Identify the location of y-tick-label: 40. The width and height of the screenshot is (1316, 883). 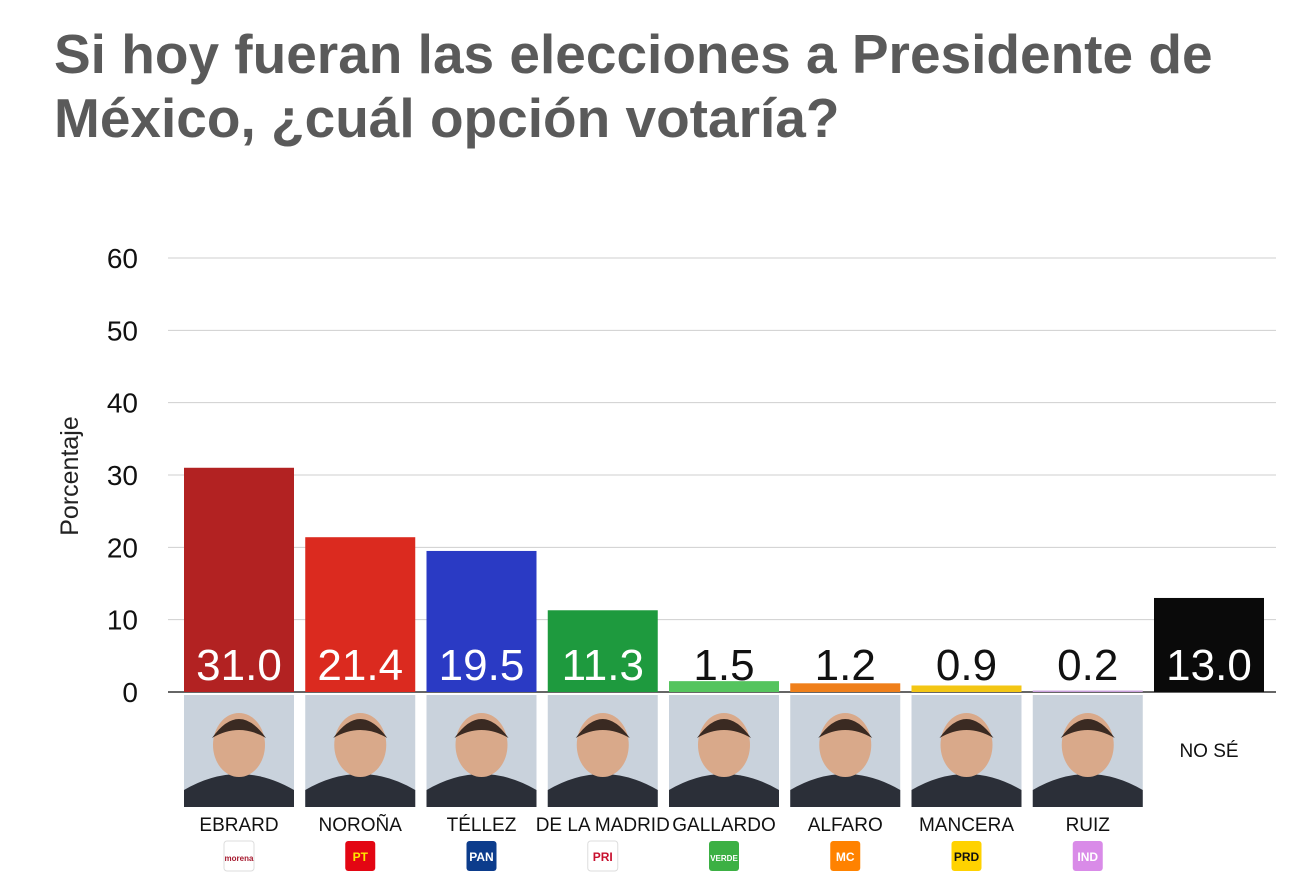
(122, 403).